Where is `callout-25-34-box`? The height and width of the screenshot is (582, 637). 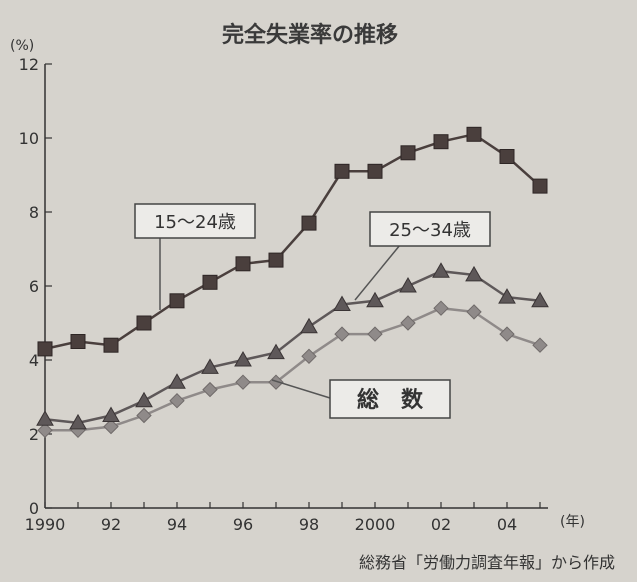 callout-25-34-box is located at coordinates (430, 229).